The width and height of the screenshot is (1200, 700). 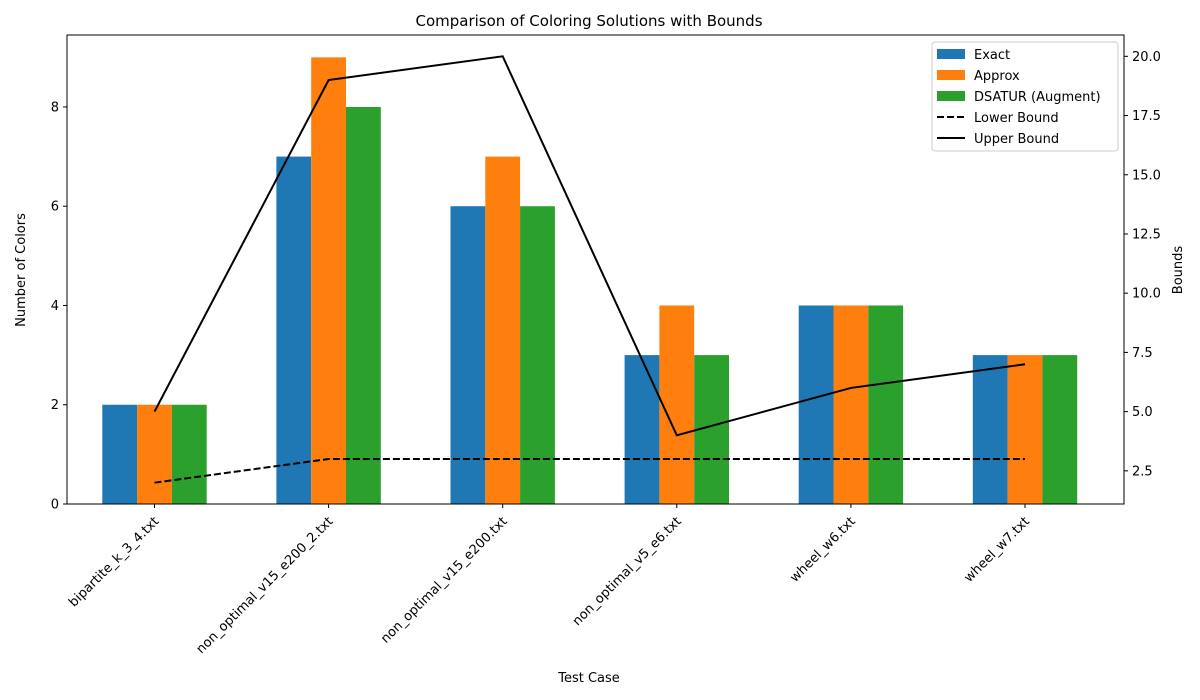 What do you see at coordinates (996, 549) in the screenshot?
I see `x-tick-label: wheel_w7.txt` at bounding box center [996, 549].